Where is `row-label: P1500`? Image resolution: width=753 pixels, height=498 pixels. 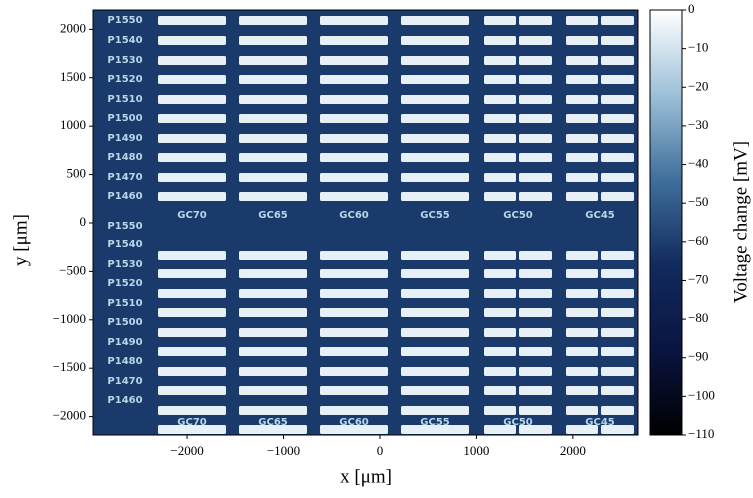
row-label: P1500 is located at coordinates (124, 322).